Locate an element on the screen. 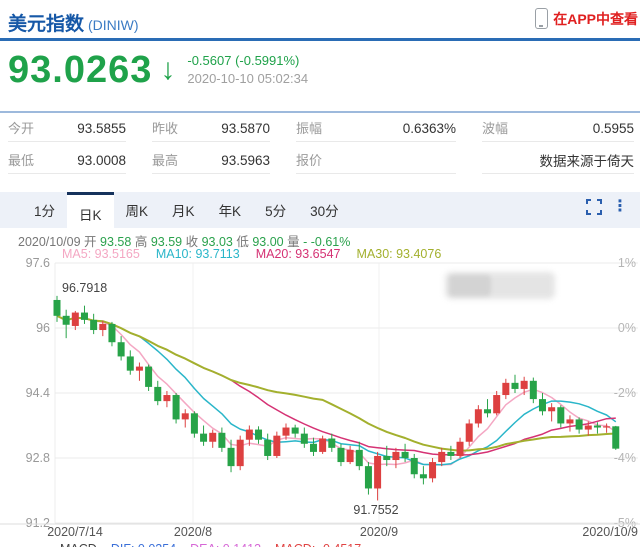  period-tabs: 1分 日K 周K 月K 年K 5分 30分 is located at coordinates (186, 212).